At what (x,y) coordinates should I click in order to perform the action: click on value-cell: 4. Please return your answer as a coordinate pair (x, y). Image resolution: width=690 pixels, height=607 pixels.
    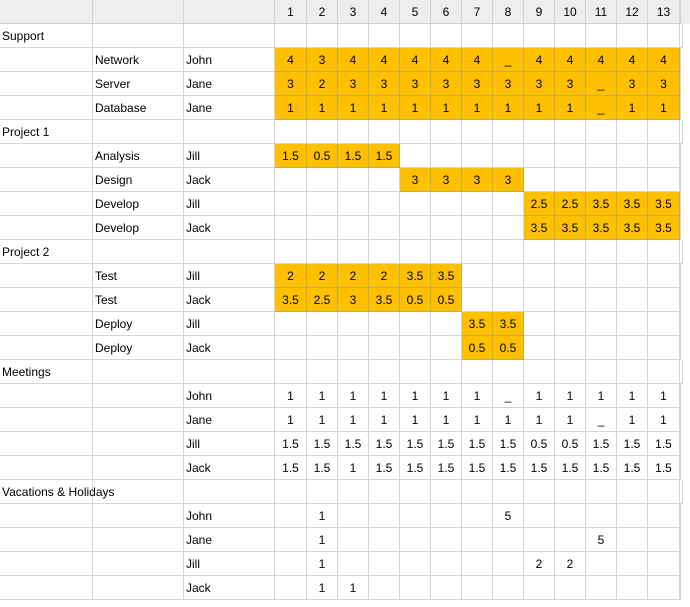
    Looking at the image, I should click on (446, 60).